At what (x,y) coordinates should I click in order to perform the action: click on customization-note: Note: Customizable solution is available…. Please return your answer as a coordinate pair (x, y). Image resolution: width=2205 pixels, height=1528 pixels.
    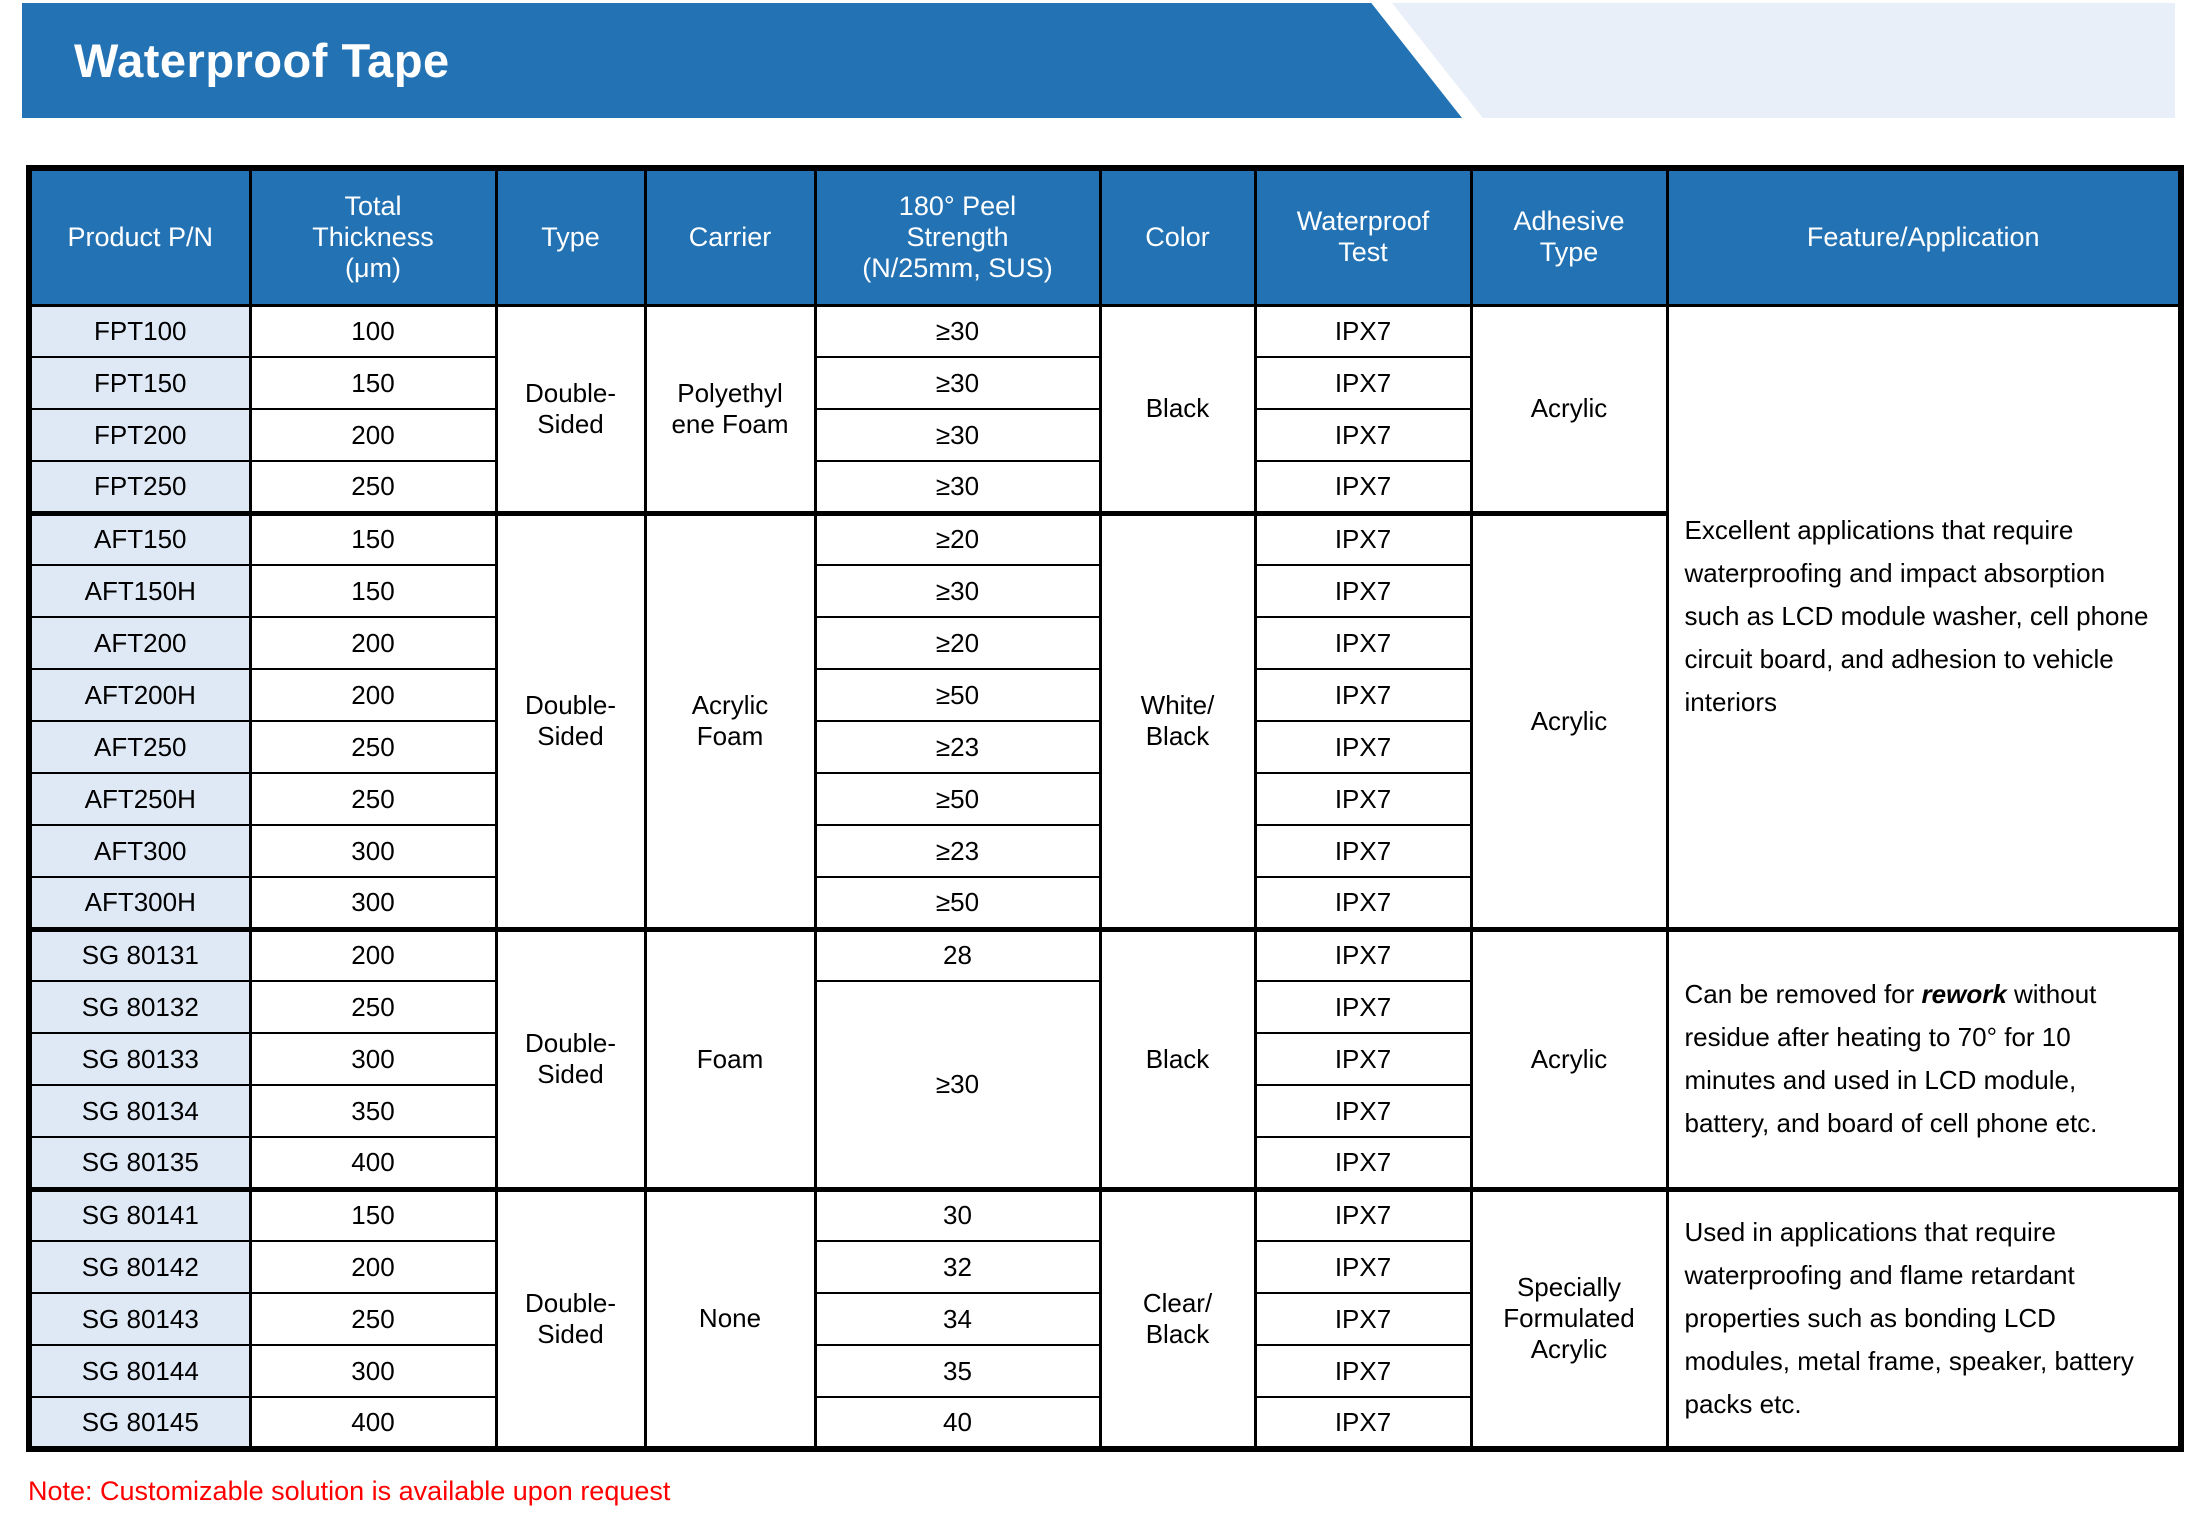
    Looking at the image, I should click on (349, 1491).